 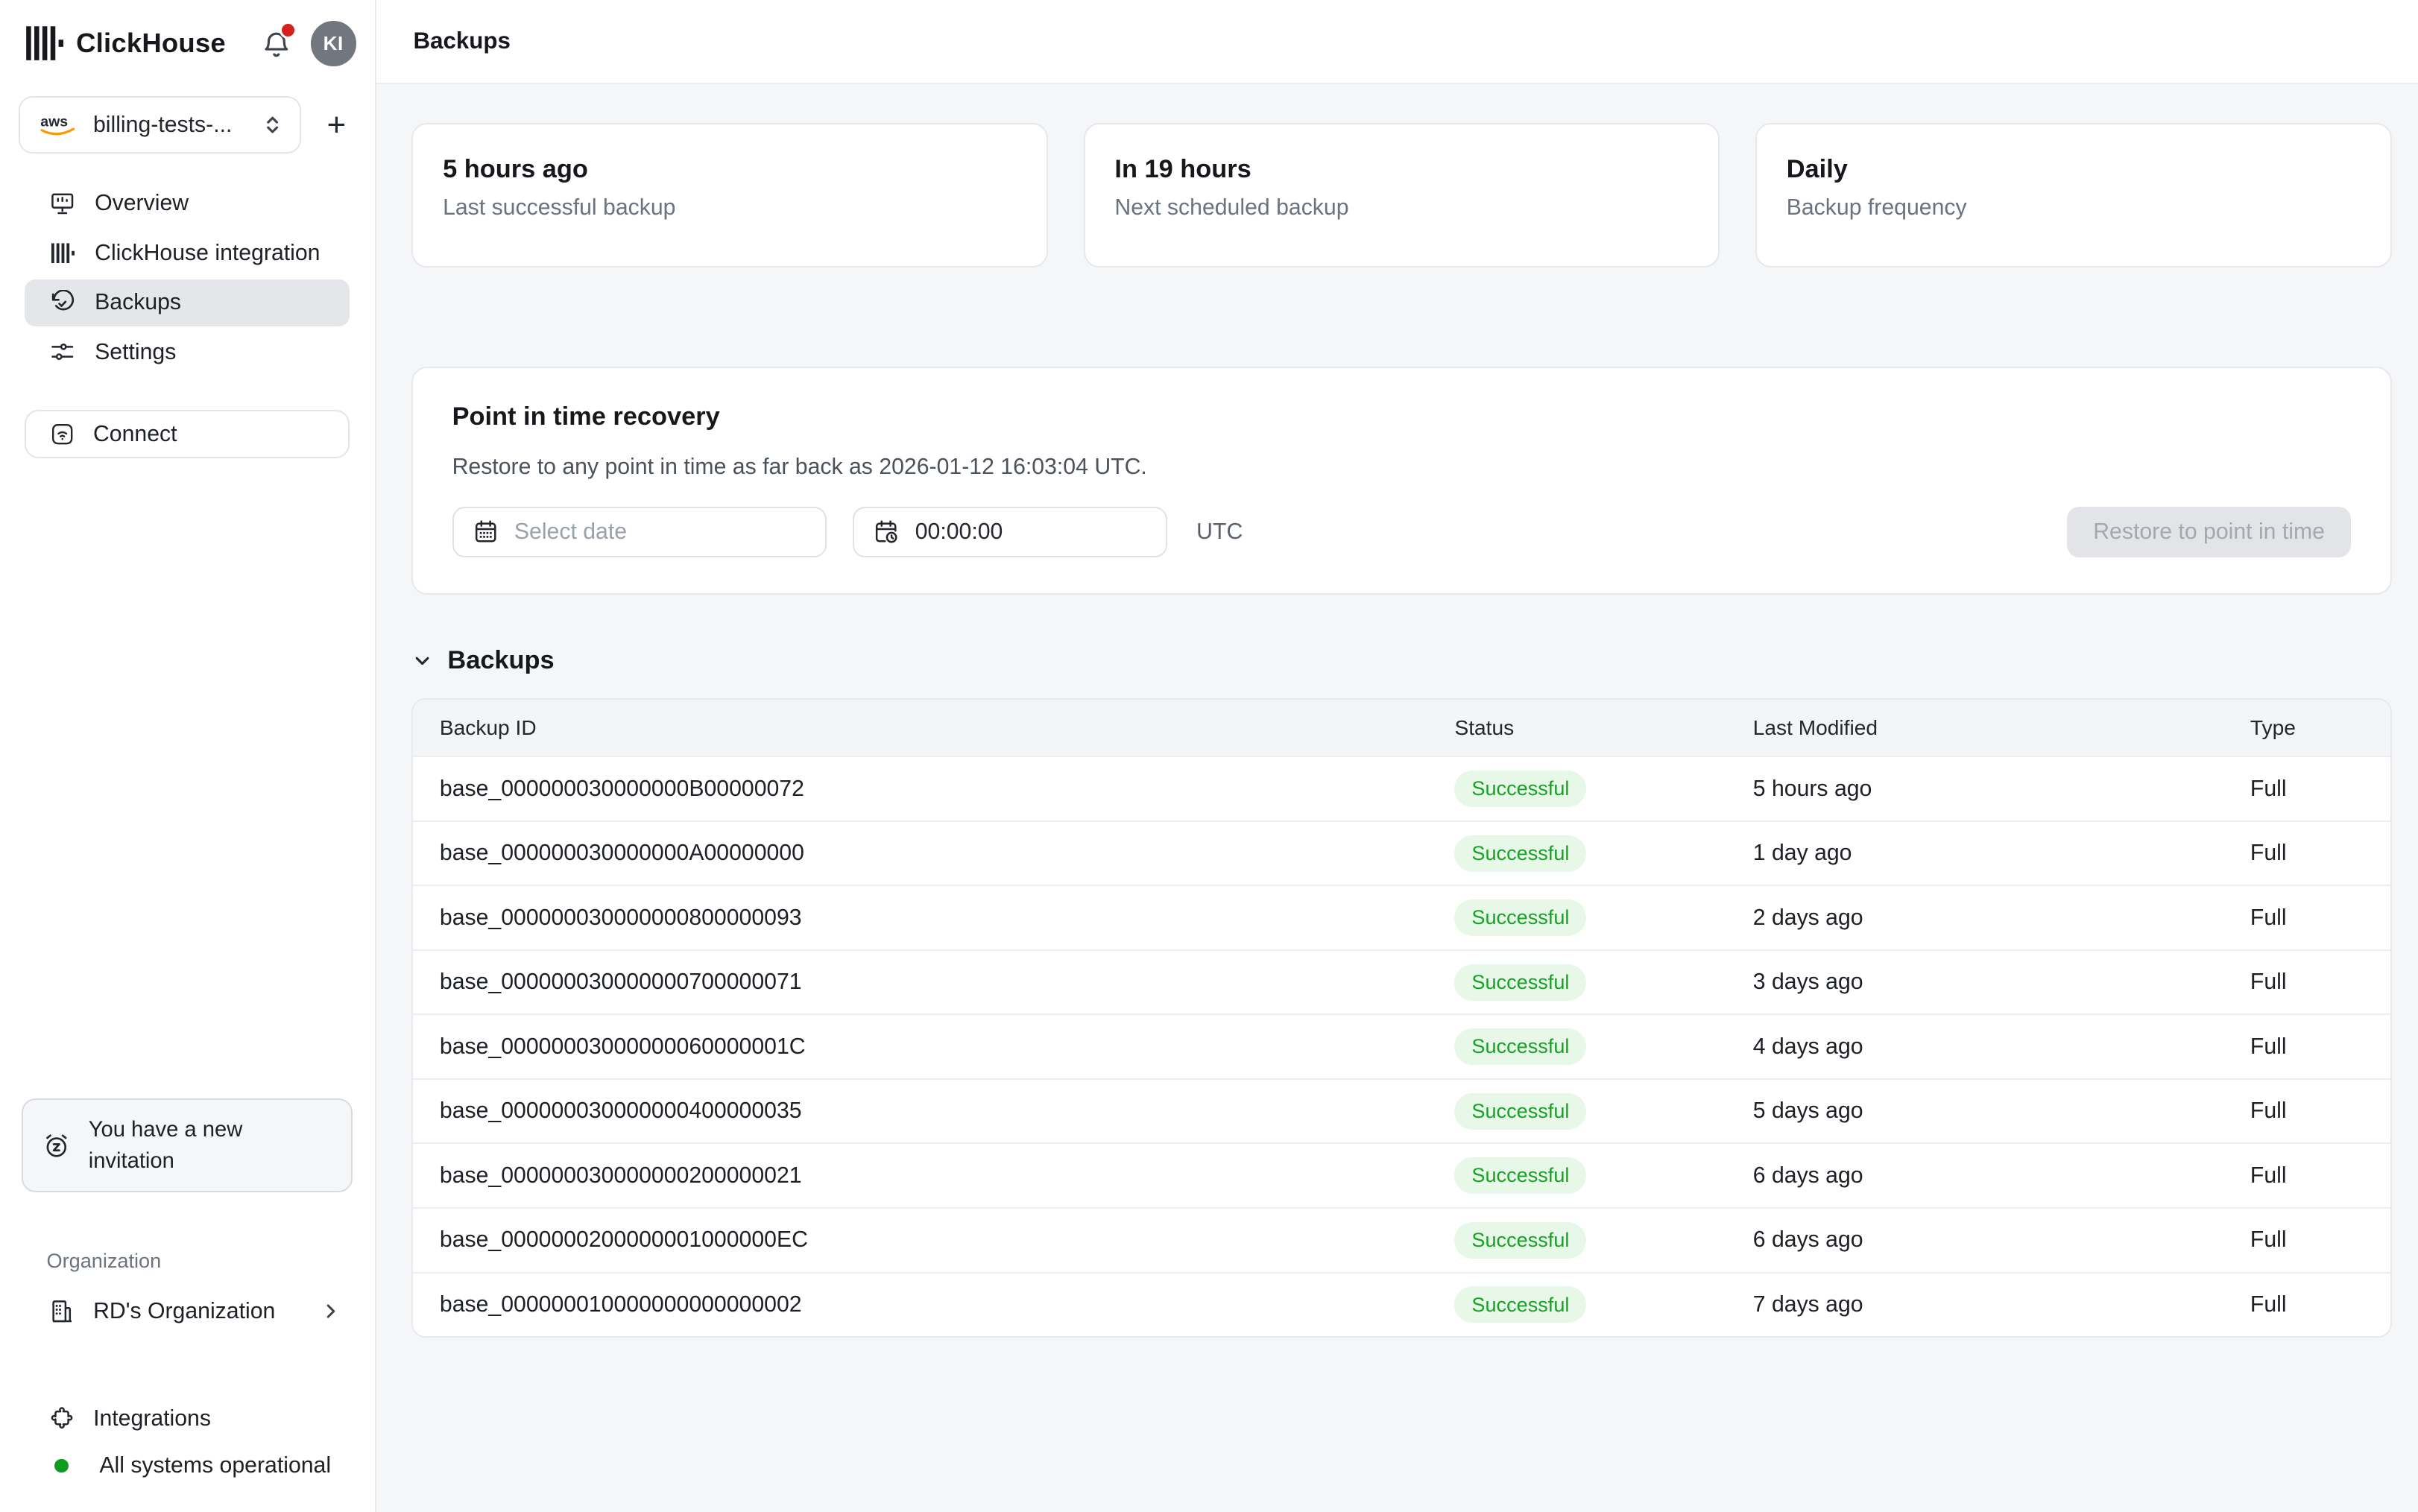 I want to click on brand-name: ClickHouse, so click(x=151, y=43).